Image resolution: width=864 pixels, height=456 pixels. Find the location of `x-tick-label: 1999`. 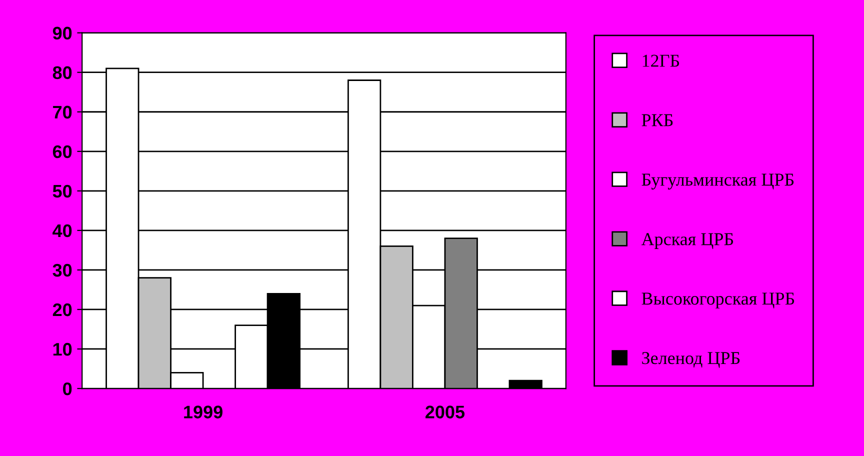

x-tick-label: 1999 is located at coordinates (203, 412).